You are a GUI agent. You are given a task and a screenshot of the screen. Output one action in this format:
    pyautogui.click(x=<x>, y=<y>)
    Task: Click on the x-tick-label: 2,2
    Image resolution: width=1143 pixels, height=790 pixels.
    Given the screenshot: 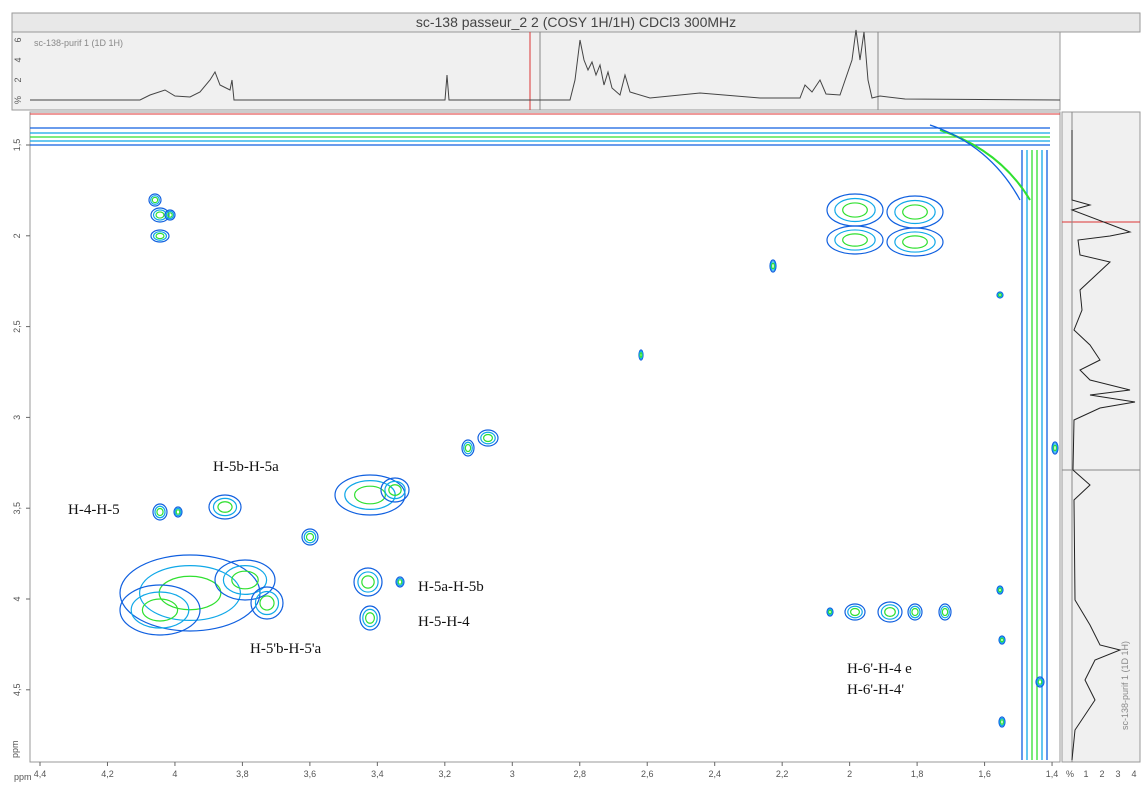 What is the action you would take?
    pyautogui.click(x=782, y=774)
    